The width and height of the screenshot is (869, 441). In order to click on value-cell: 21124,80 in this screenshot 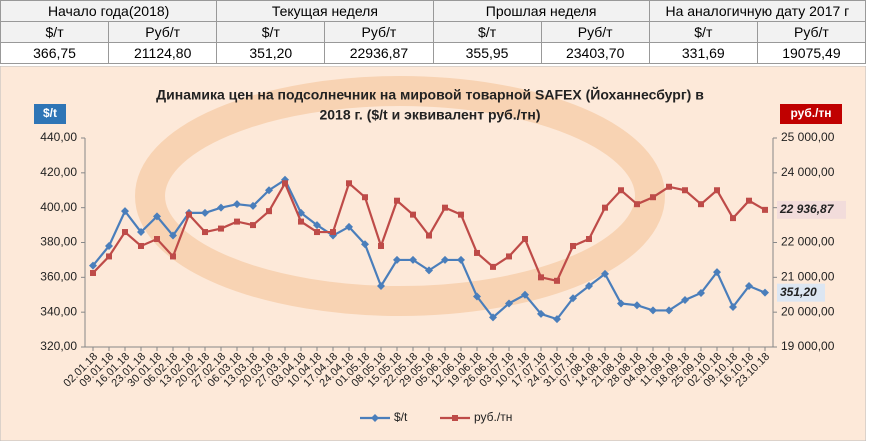, I will do `click(163, 53)`.